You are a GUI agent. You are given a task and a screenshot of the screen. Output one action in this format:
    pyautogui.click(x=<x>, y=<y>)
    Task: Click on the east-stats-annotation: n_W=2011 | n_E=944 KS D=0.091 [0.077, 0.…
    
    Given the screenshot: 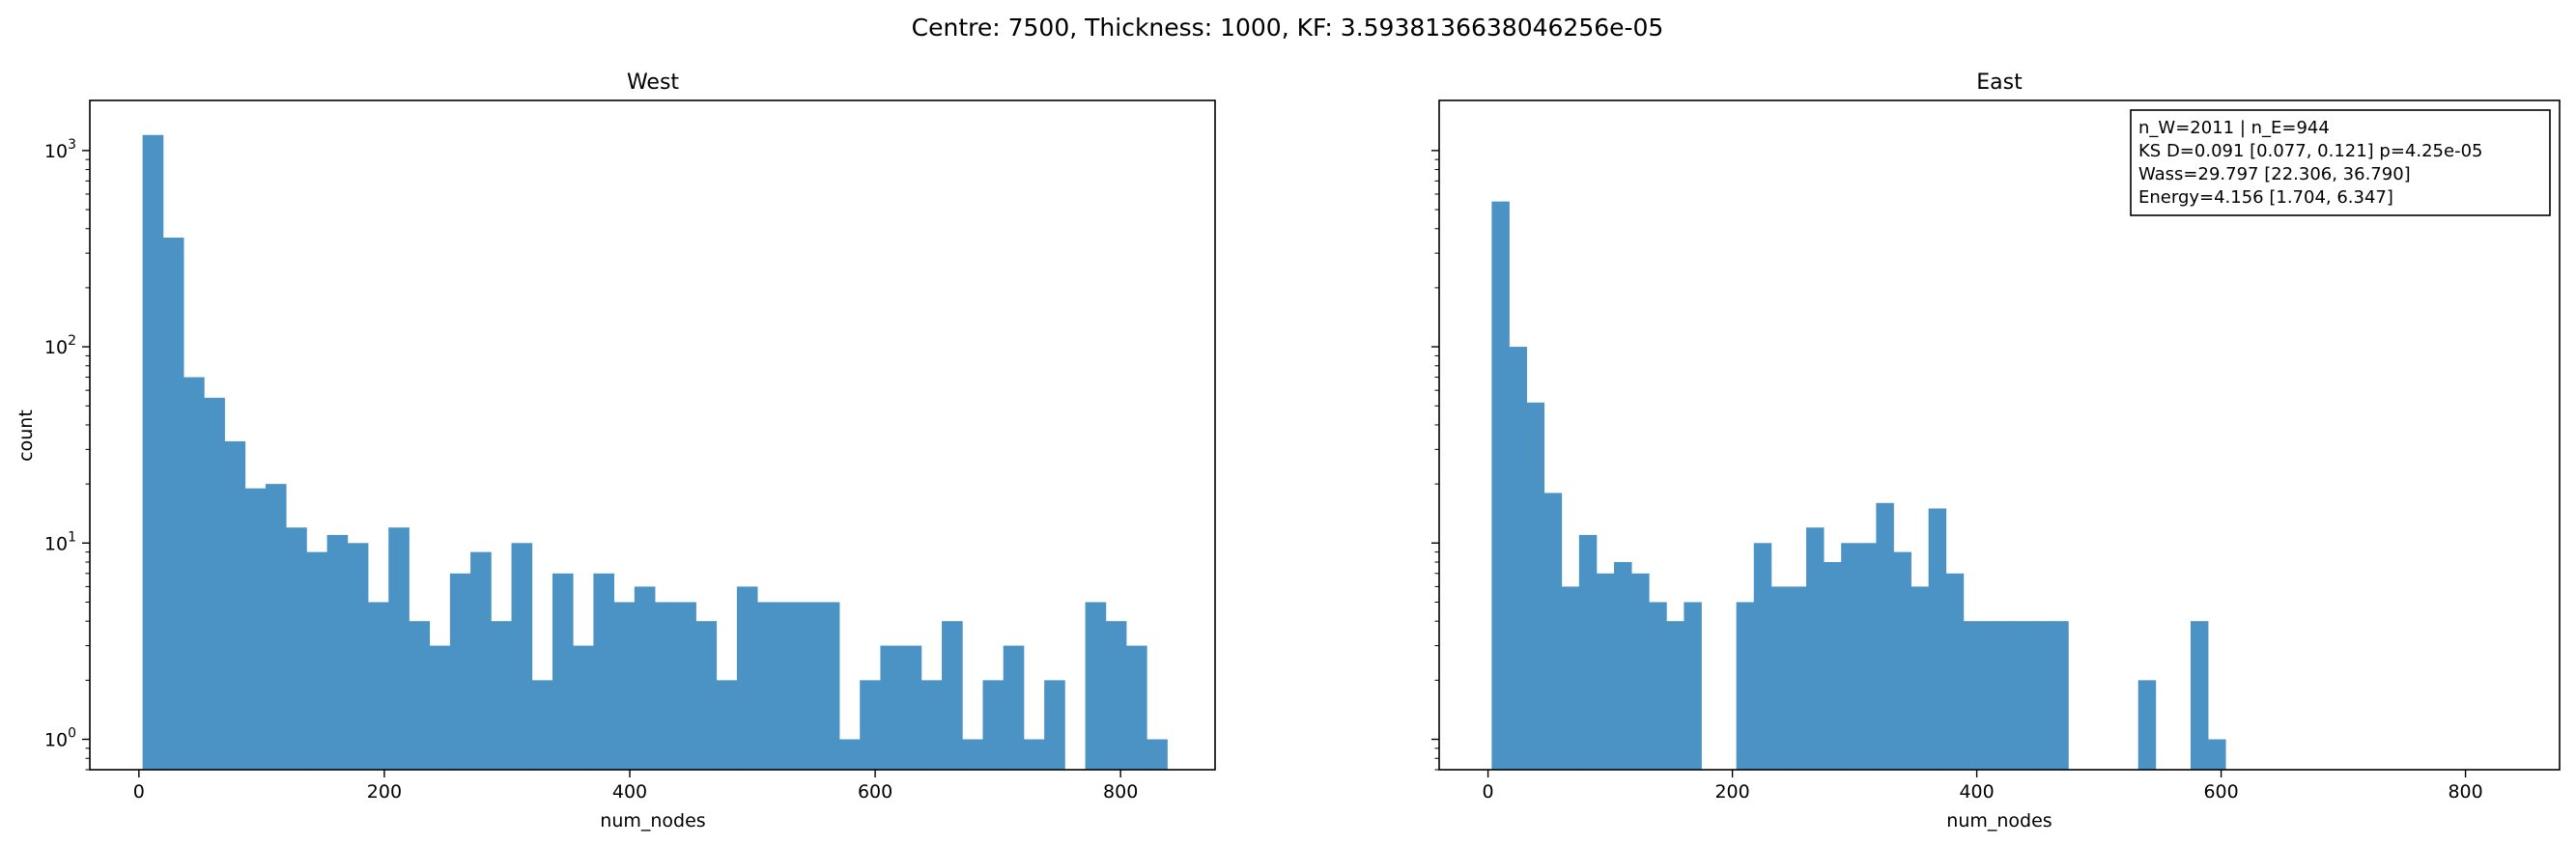 What is the action you would take?
    pyautogui.click(x=2340, y=162)
    